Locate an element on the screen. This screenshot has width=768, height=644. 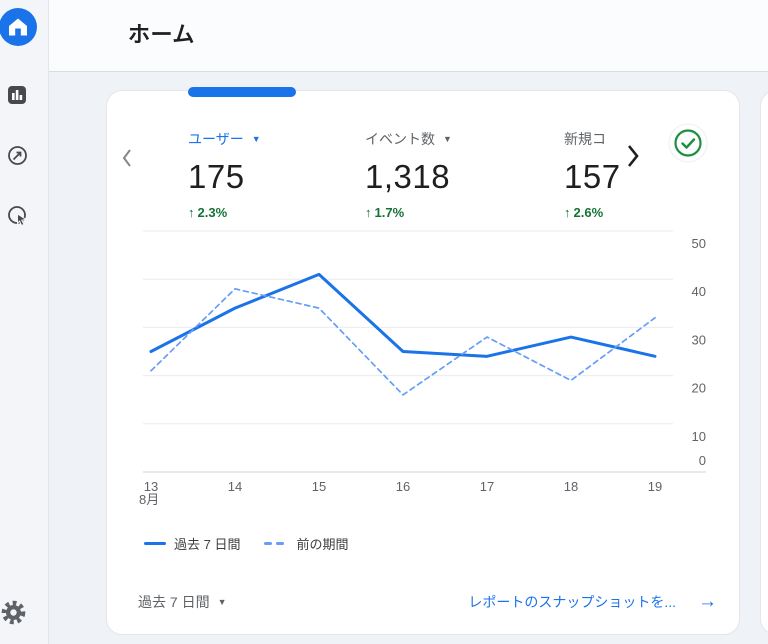
date-range-dropdown: 過去 7 日間 ▼ is located at coordinates (182, 602).